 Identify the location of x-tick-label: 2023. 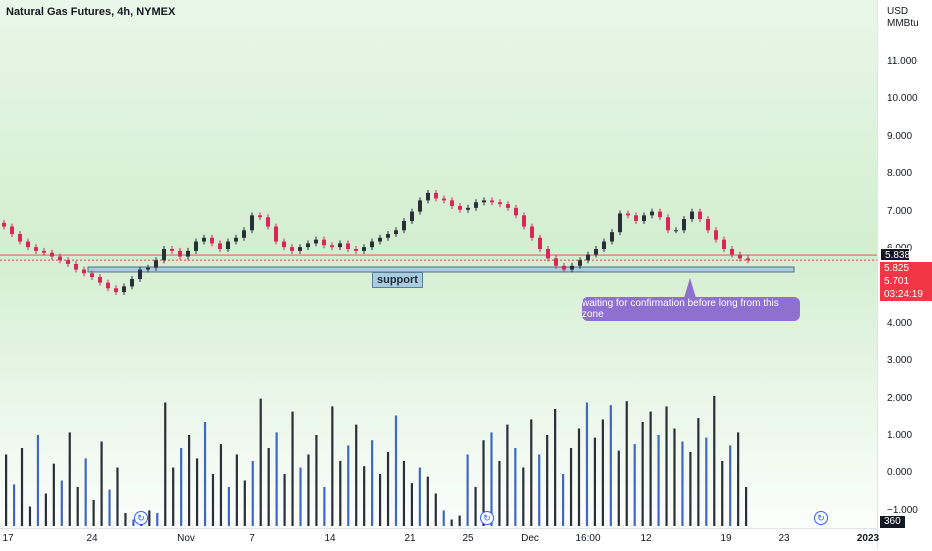
(868, 538).